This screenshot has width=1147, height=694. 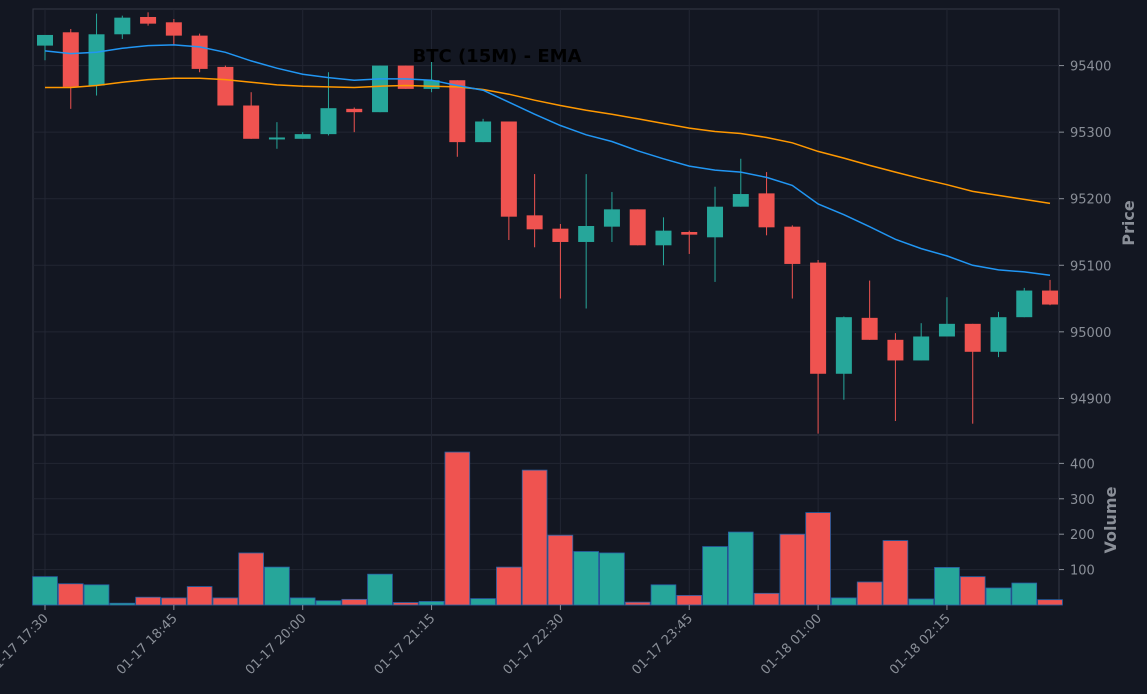 I want to click on volume-tick-label: 400, so click(x=1082, y=464).